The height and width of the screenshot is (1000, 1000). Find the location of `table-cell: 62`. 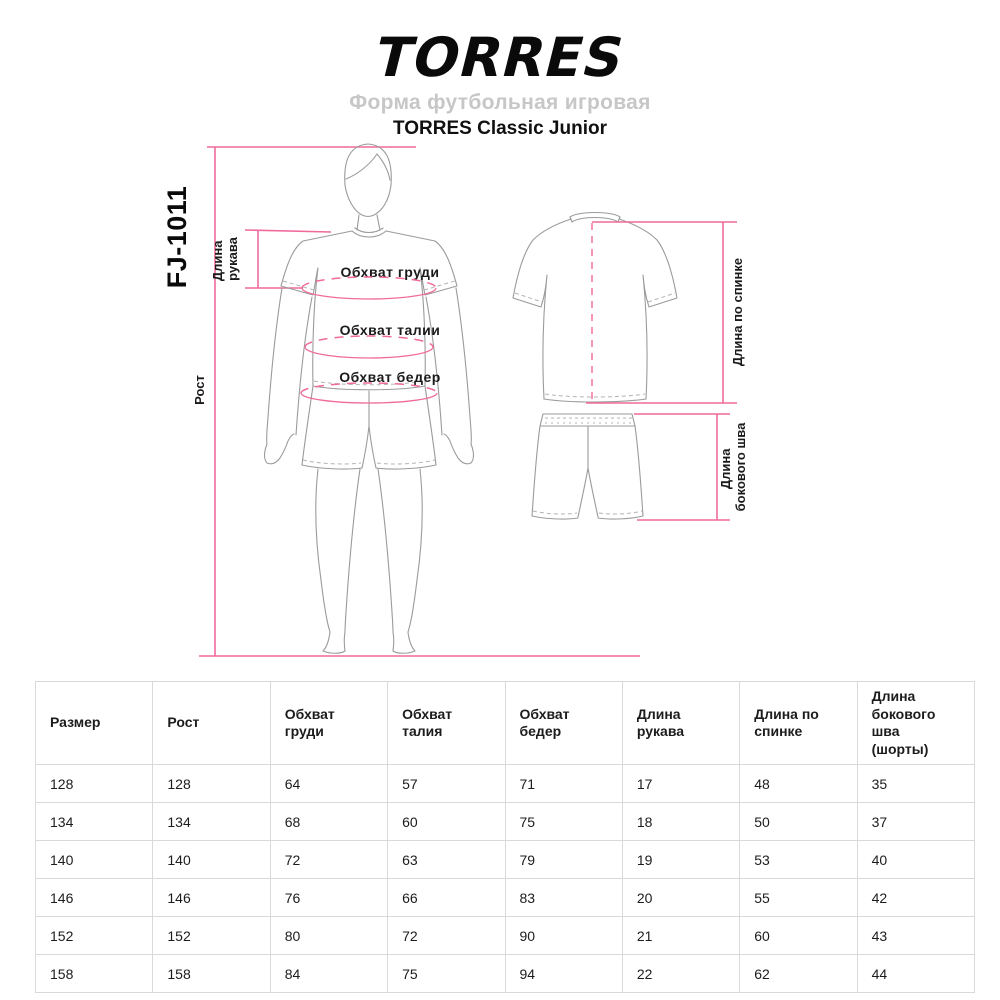

table-cell: 62 is located at coordinates (798, 973).